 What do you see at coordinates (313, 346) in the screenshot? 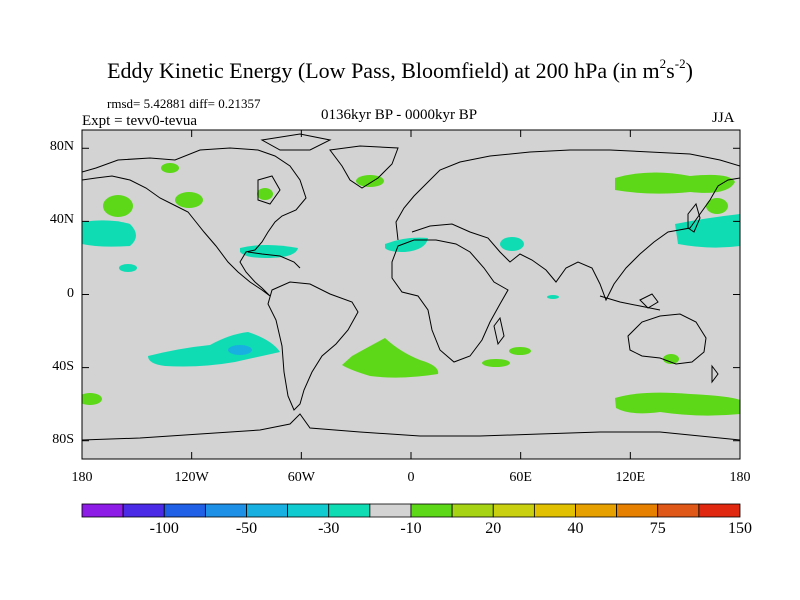
I see `coast-south-america` at bounding box center [313, 346].